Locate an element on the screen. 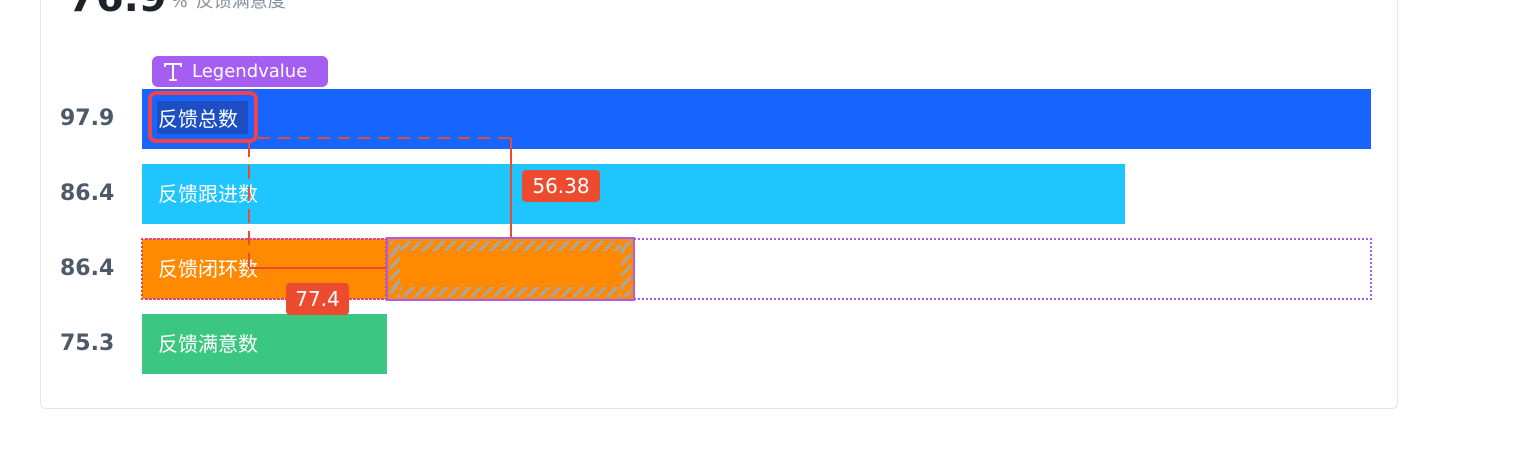  bar-label-3: 反馈闭环数 is located at coordinates (208, 269).